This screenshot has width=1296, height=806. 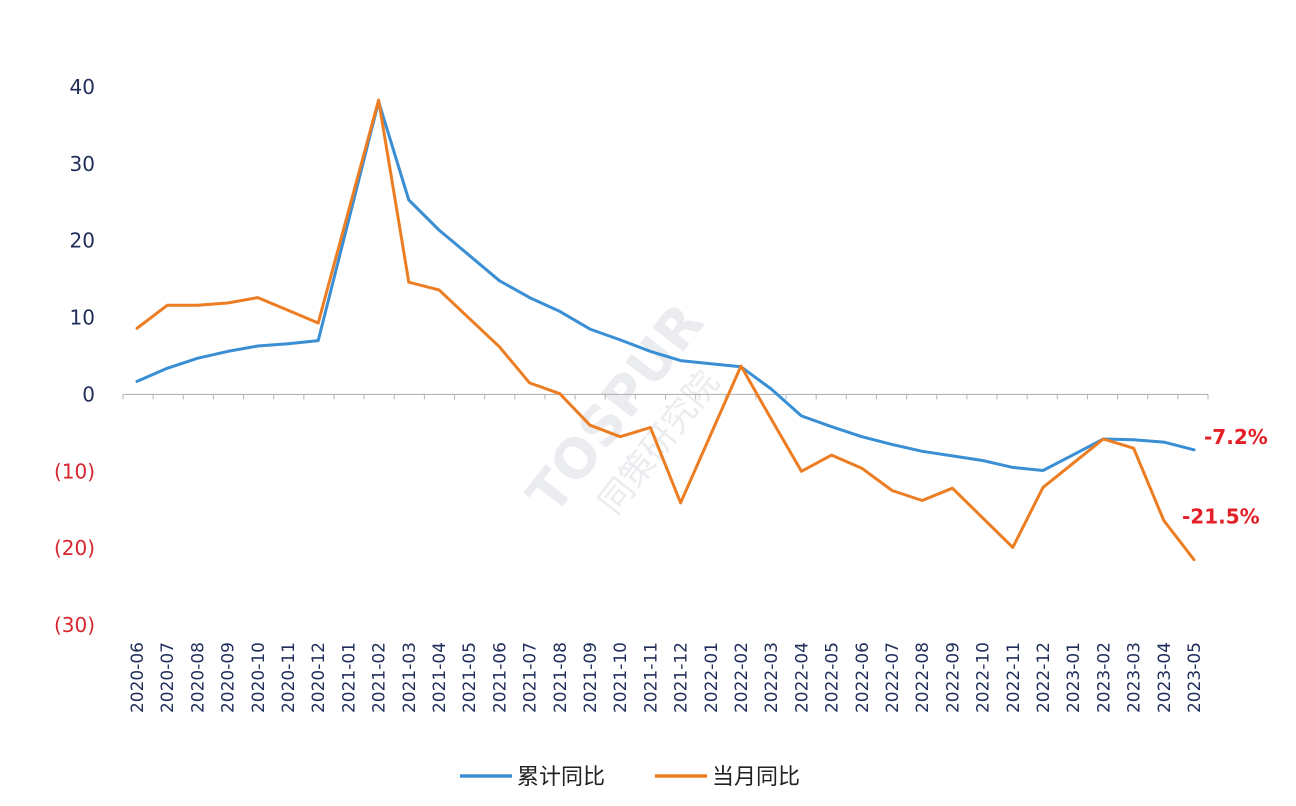 I want to click on x-tick-label: 2022-02, so click(x=742, y=677).